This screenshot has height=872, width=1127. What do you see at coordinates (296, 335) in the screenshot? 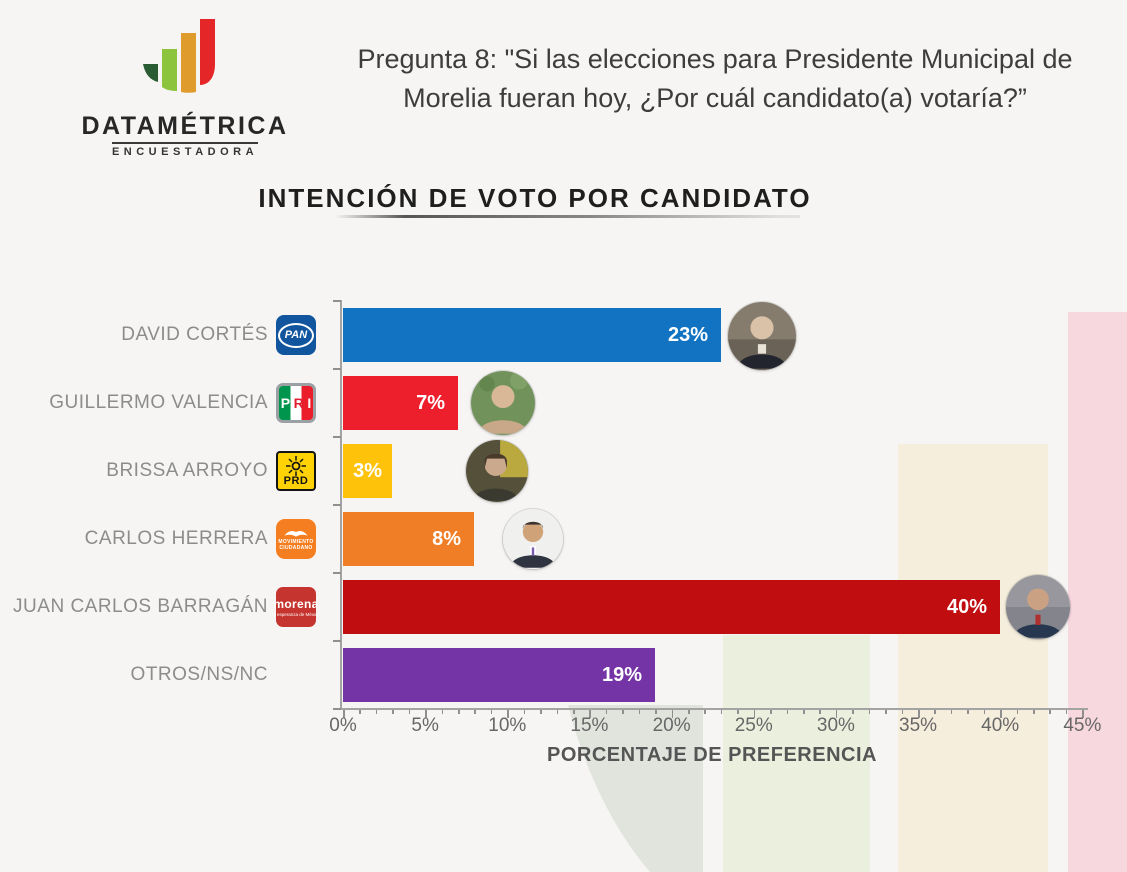
I see `pan-logo-icon: PAN` at bounding box center [296, 335].